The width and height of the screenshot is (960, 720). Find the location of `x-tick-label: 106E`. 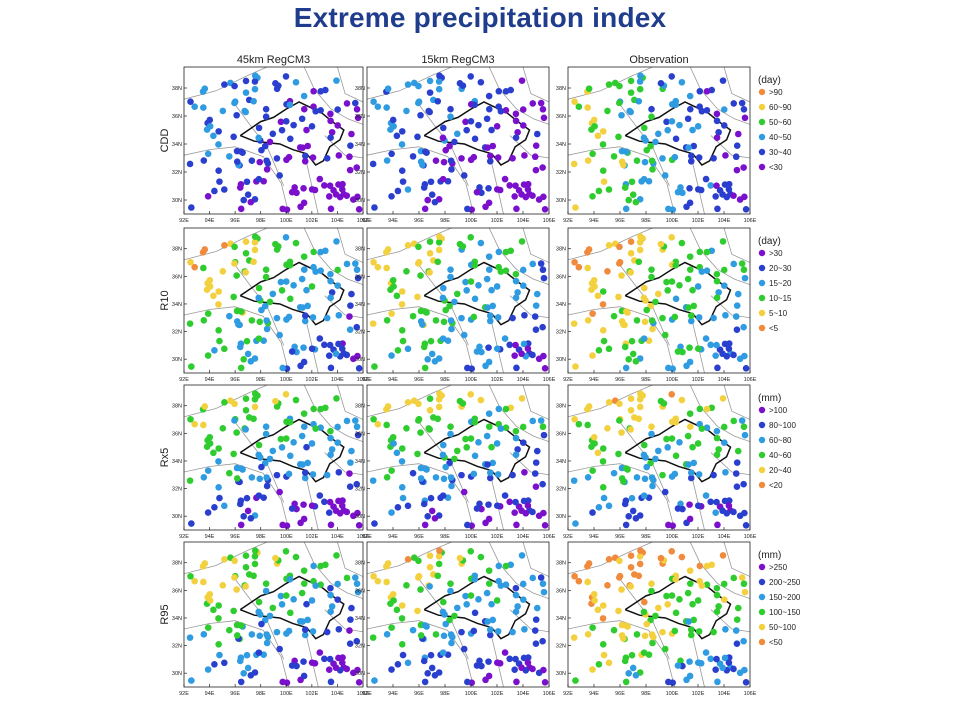

x-tick-label: 106E is located at coordinates (549, 221).